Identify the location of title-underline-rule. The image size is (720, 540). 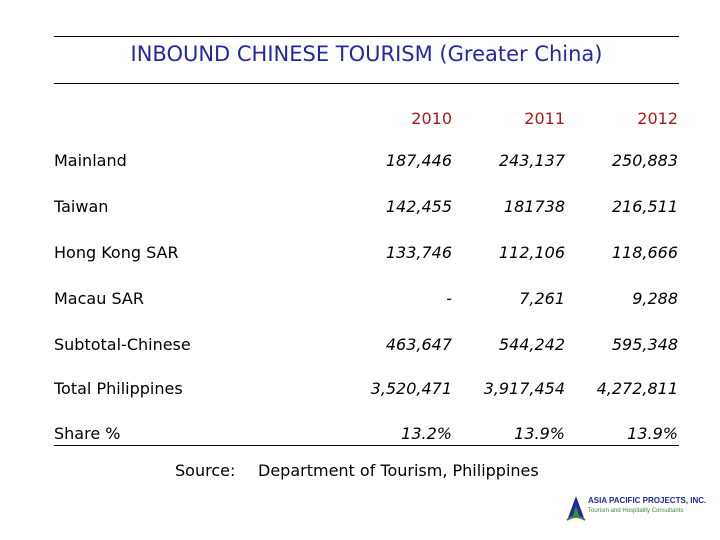
(366, 83).